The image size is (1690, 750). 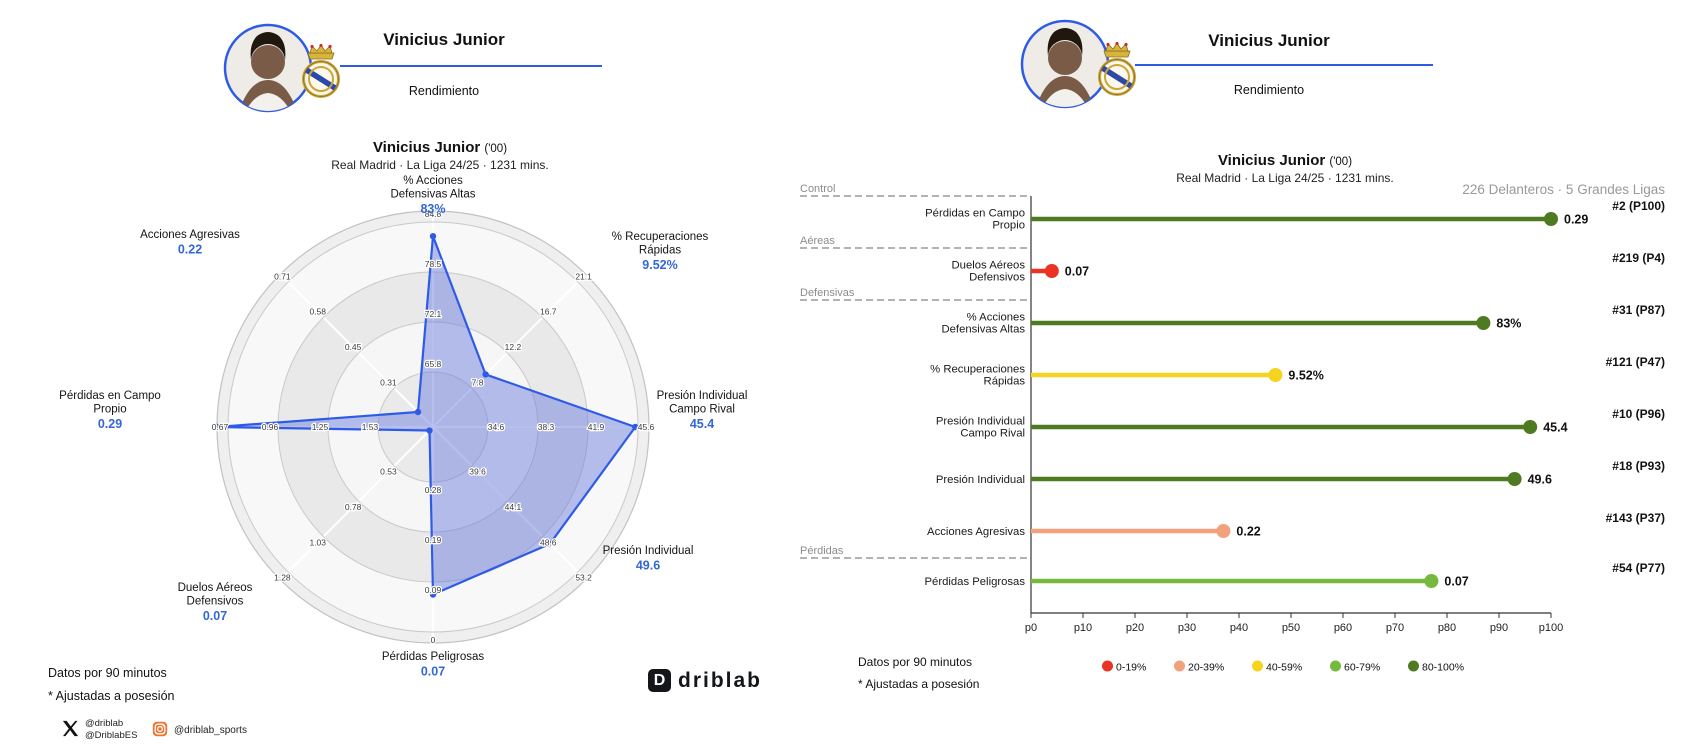 What do you see at coordinates (1551, 628) in the screenshot?
I see `x-axis-tick-label: p100` at bounding box center [1551, 628].